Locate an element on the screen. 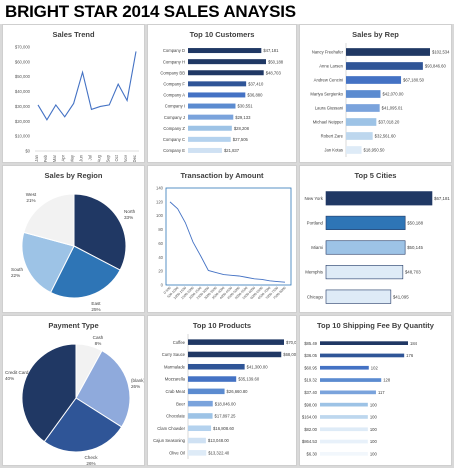  sales-by-region-title: Sales by Region is located at coordinates (73, 175).